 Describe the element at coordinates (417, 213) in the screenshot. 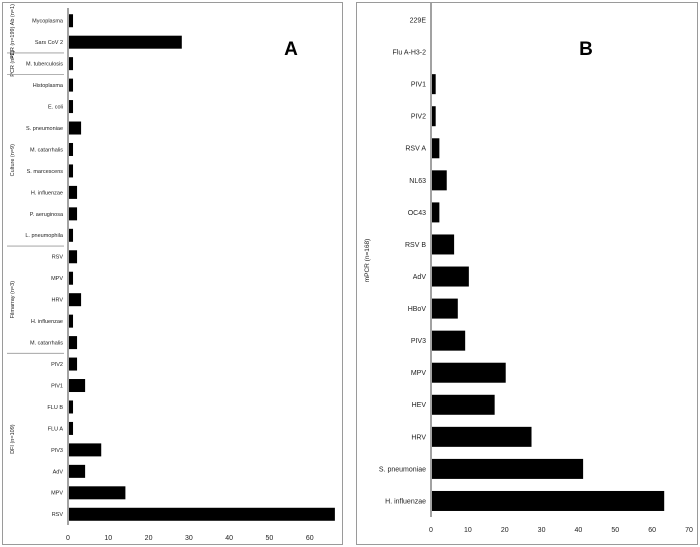

I see `category-tick-label: OC43` at that location.